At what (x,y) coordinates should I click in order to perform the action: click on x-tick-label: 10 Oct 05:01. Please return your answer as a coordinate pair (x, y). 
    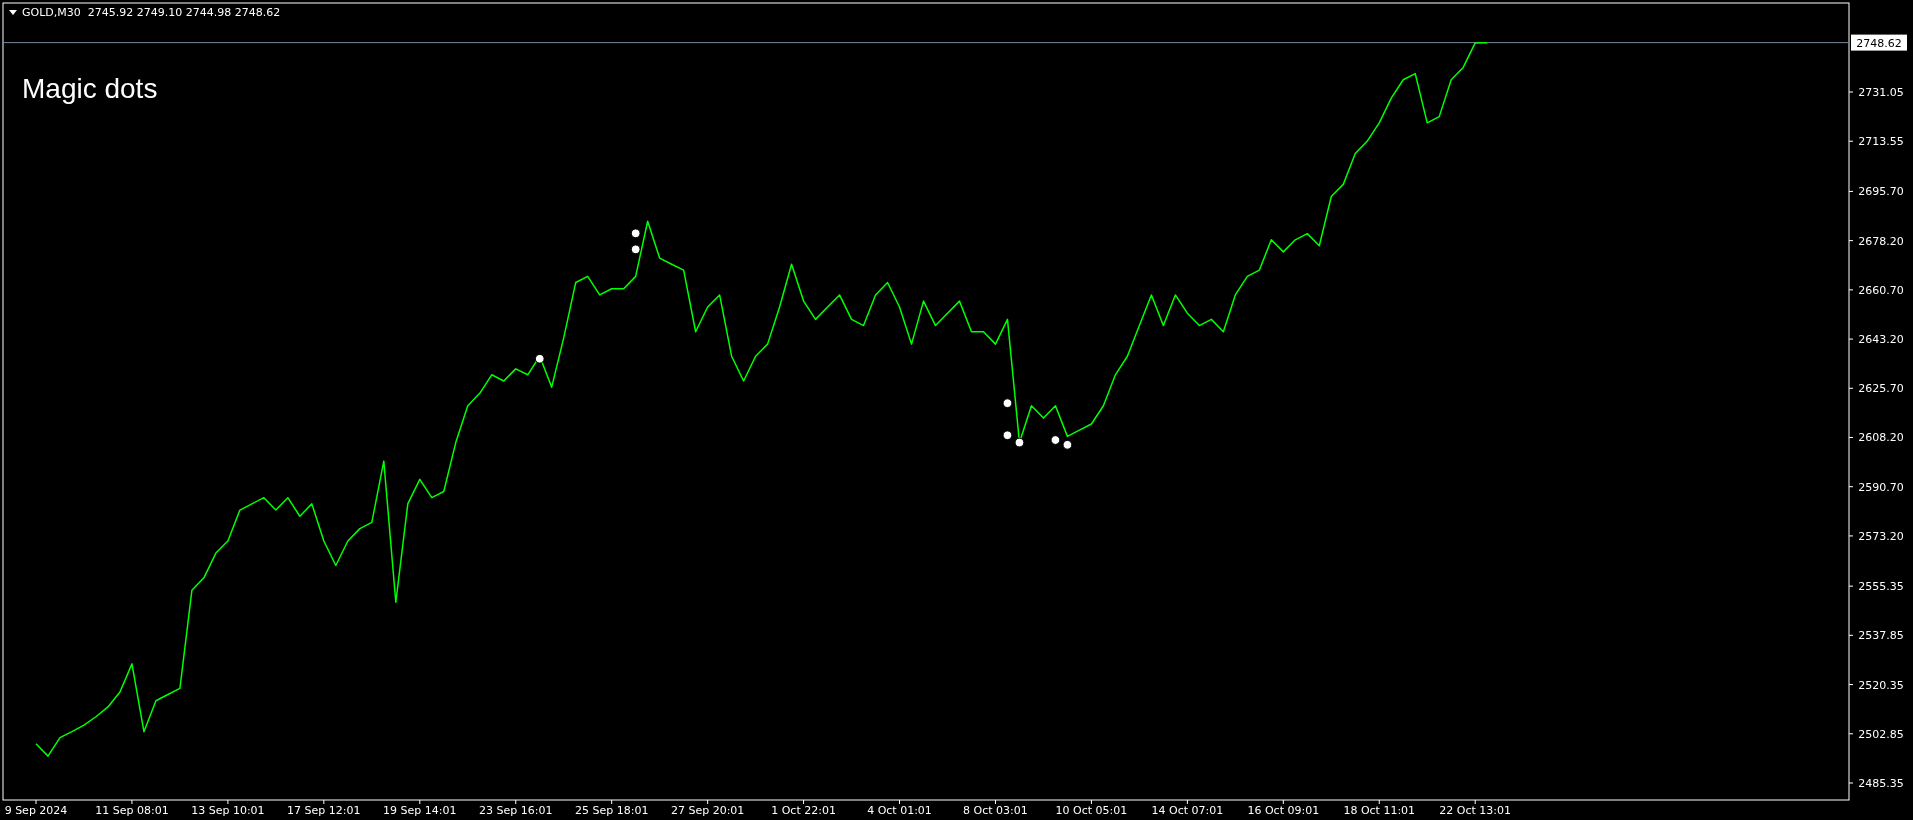
    Looking at the image, I should click on (1091, 810).